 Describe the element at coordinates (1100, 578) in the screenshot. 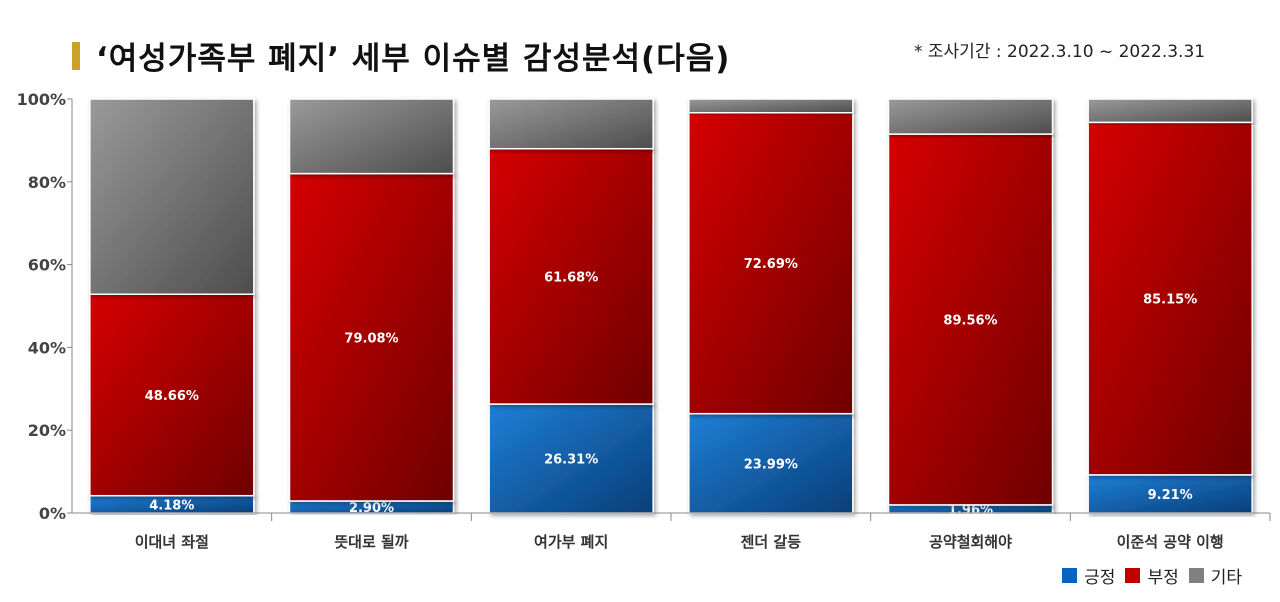

I see `legend-label-positive: 긍정` at that location.